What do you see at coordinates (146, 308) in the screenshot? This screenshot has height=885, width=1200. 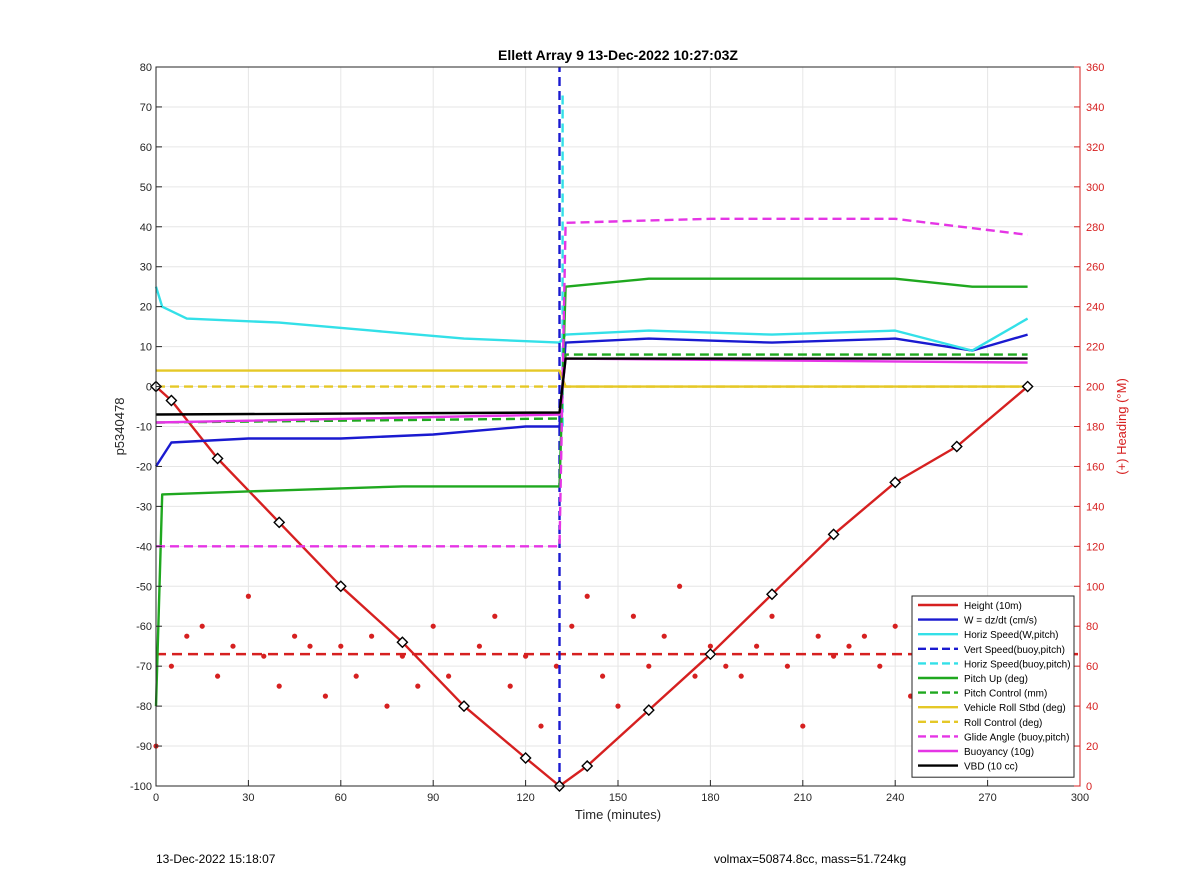 I see `y-tick-label: 20` at bounding box center [146, 308].